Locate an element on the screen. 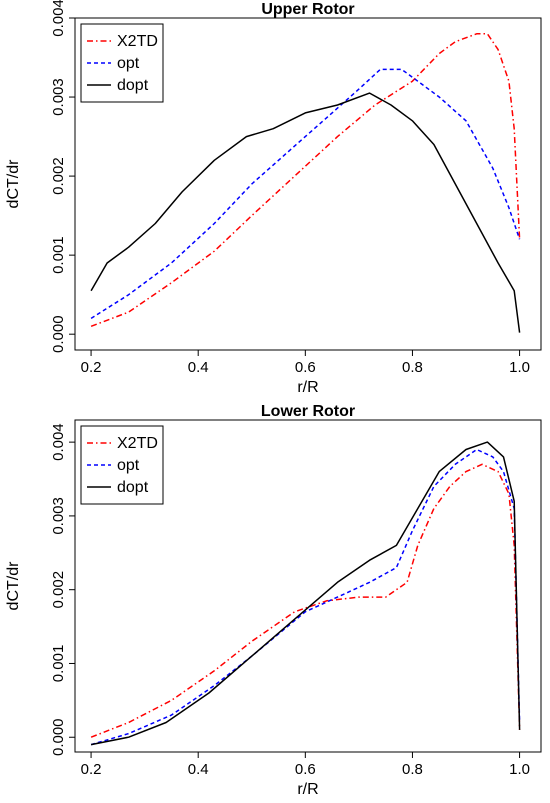 This screenshot has width=550, height=803. chart-title: Upper Rotor is located at coordinates (307, 9).